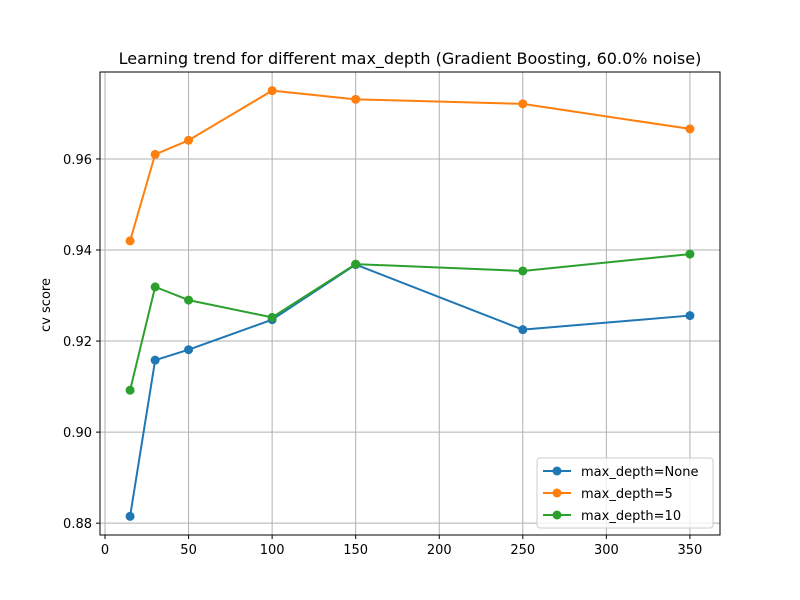  Describe the element at coordinates (77, 342) in the screenshot. I see `y-tick-label: 0.92` at that location.